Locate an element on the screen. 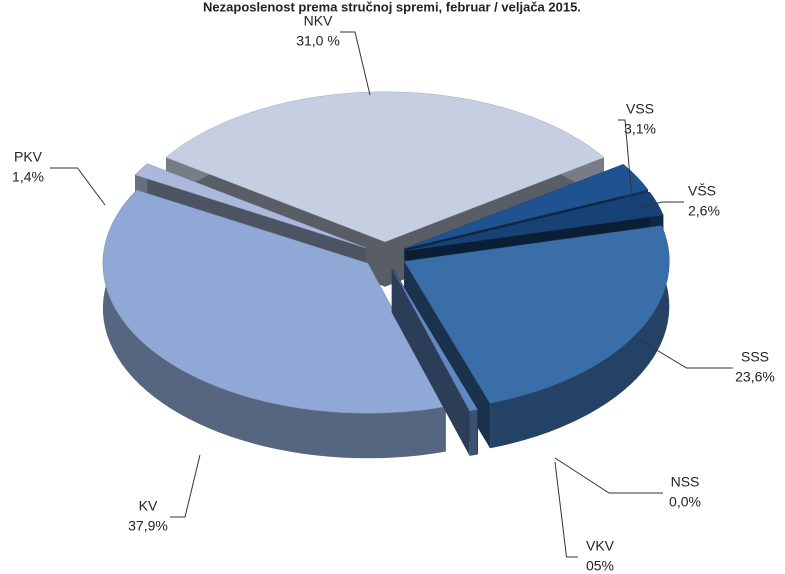 The image size is (785, 574). label-value: 0,0% is located at coordinates (685, 502).